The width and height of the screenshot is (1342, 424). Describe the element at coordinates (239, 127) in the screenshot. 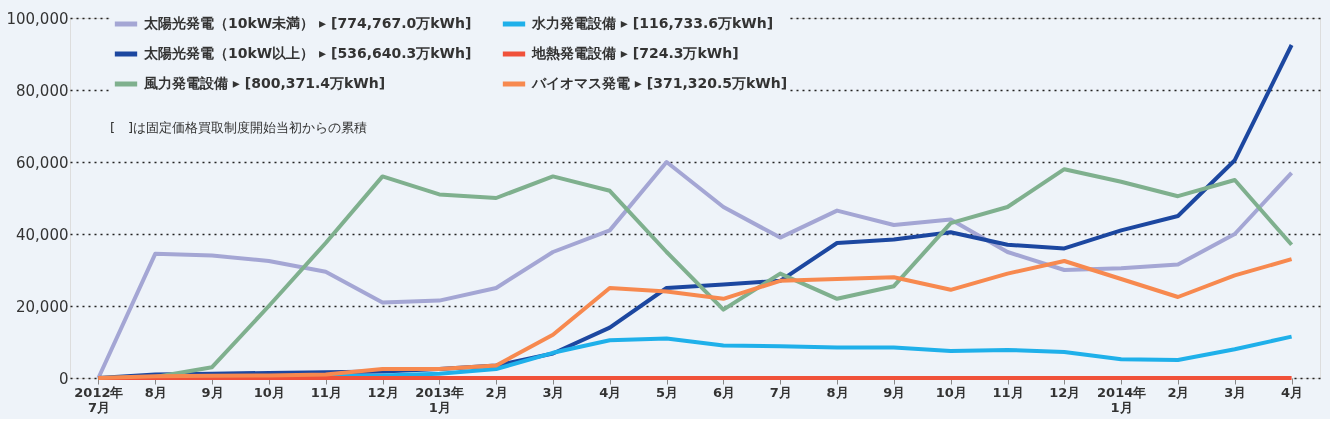

I see `annotation: [ ]は固定価格買取制度開始当初からの累積` at that location.